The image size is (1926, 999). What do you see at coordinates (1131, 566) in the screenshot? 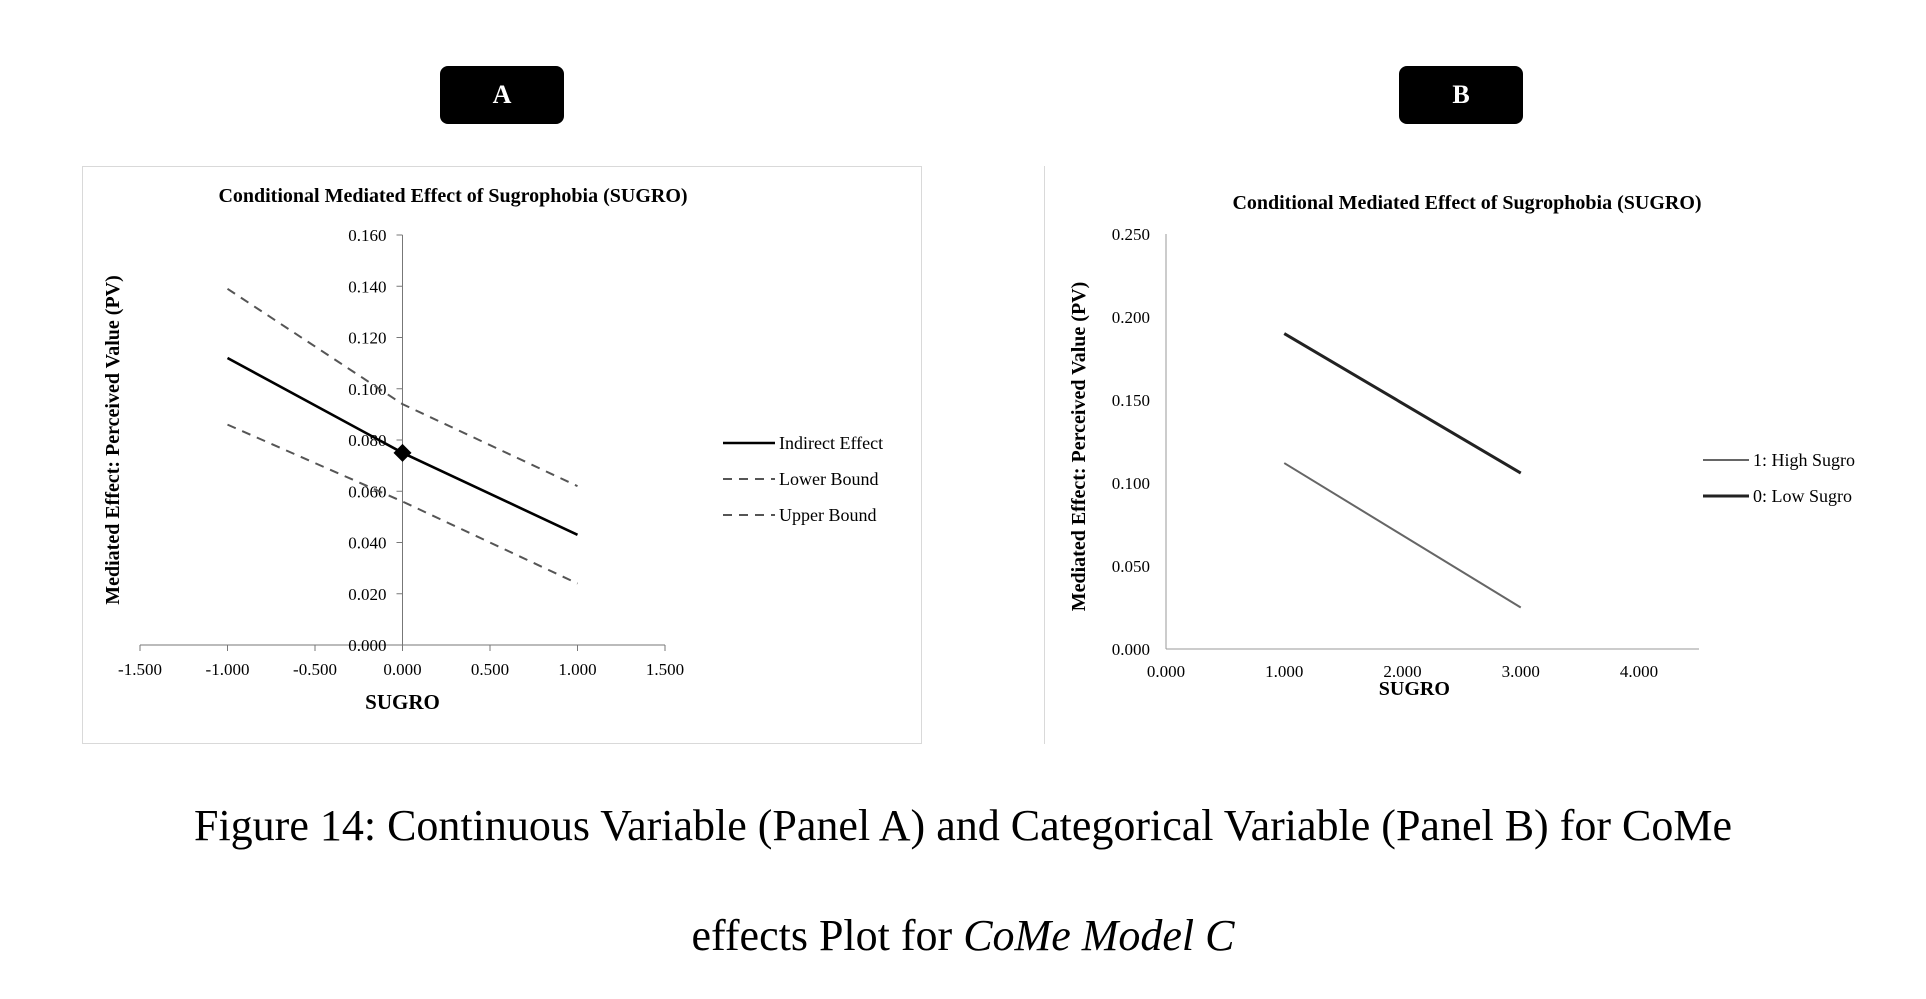
I see `panel-b-y-tick-label: 0.050` at bounding box center [1131, 566].